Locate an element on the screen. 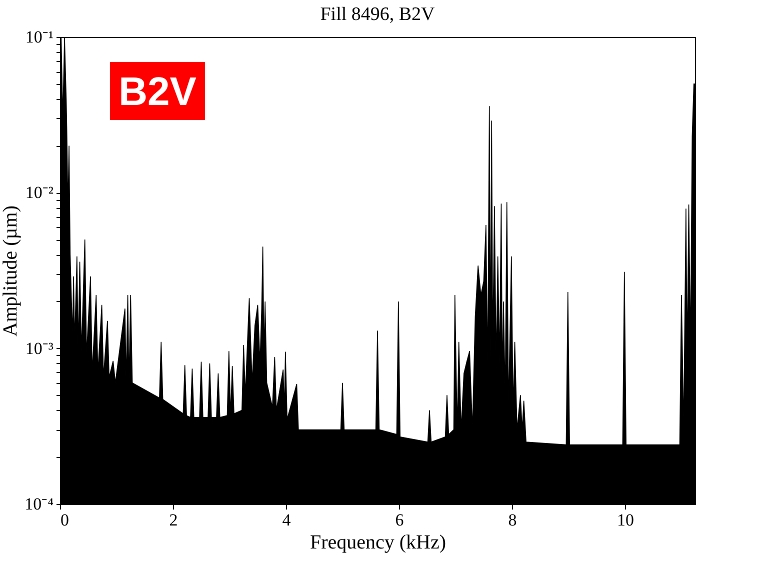  x-tick-label: 10 is located at coordinates (625, 520).